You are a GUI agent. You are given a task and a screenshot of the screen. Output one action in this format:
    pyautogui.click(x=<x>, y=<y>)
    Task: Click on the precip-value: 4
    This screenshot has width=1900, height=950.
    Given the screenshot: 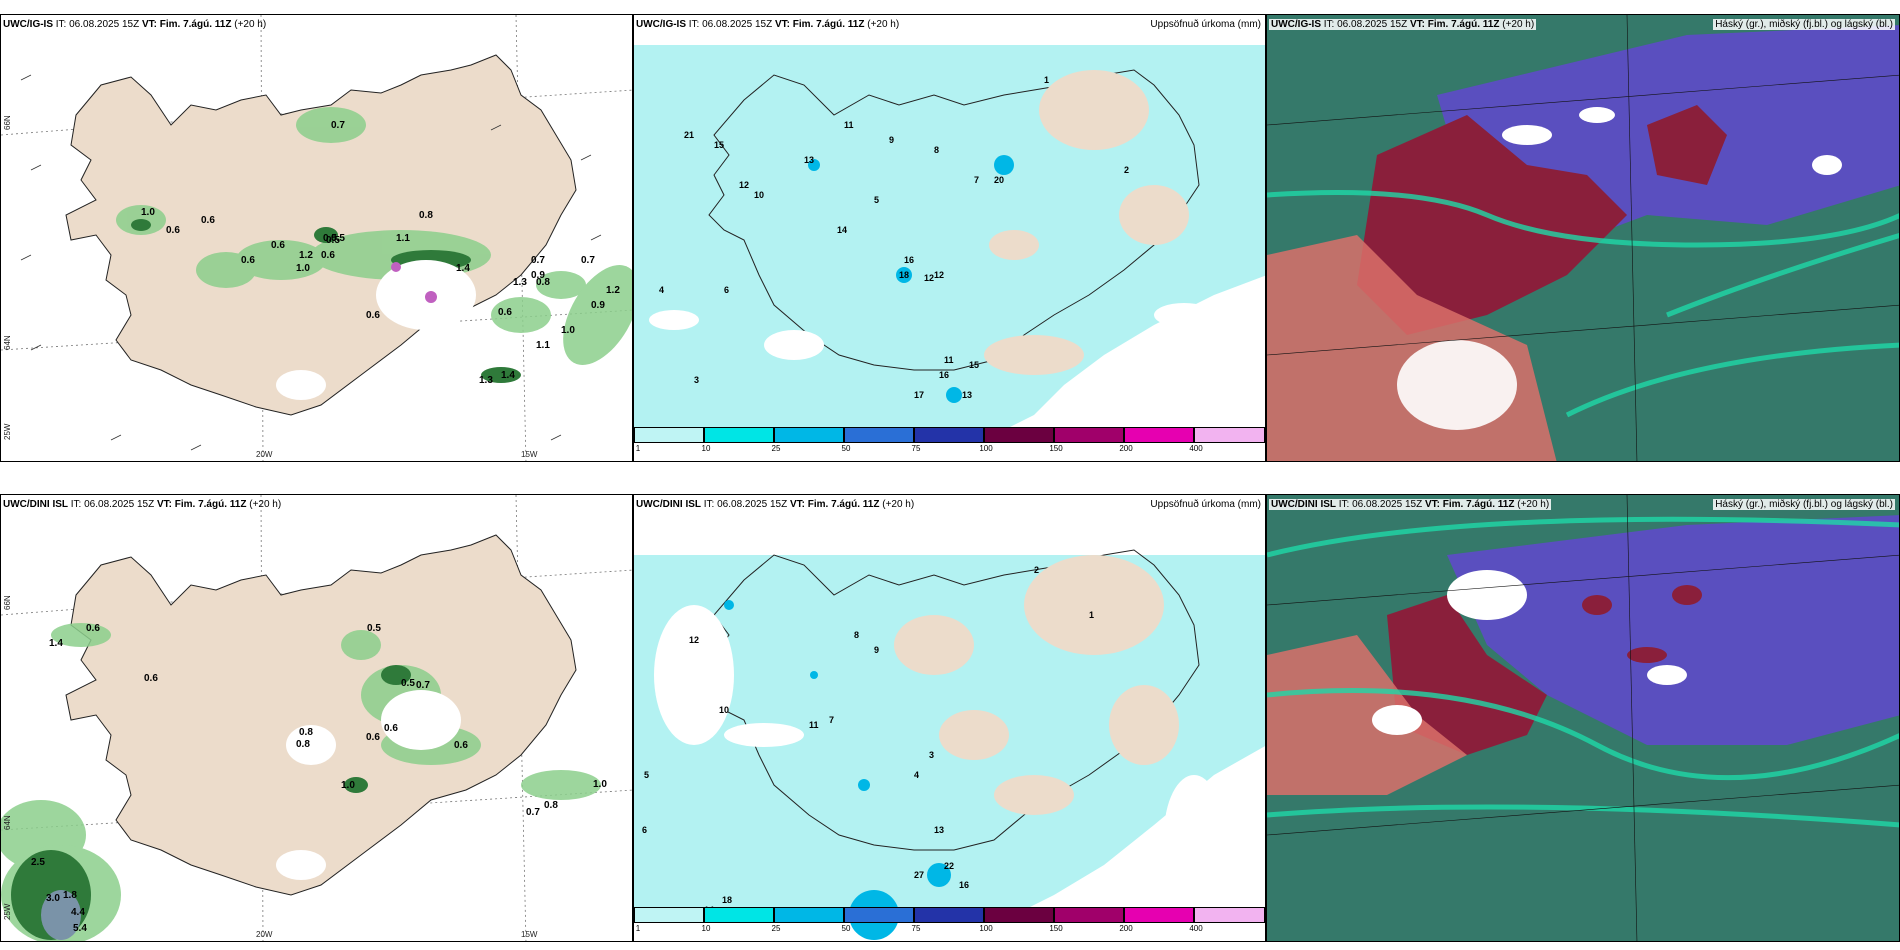 What is the action you would take?
    pyautogui.click(x=917, y=775)
    